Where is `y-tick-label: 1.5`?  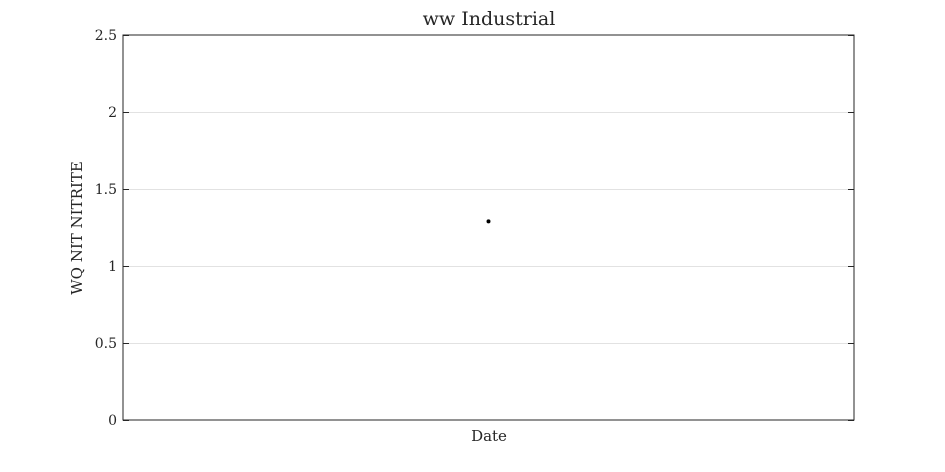 y-tick-label: 1.5 is located at coordinates (106, 190).